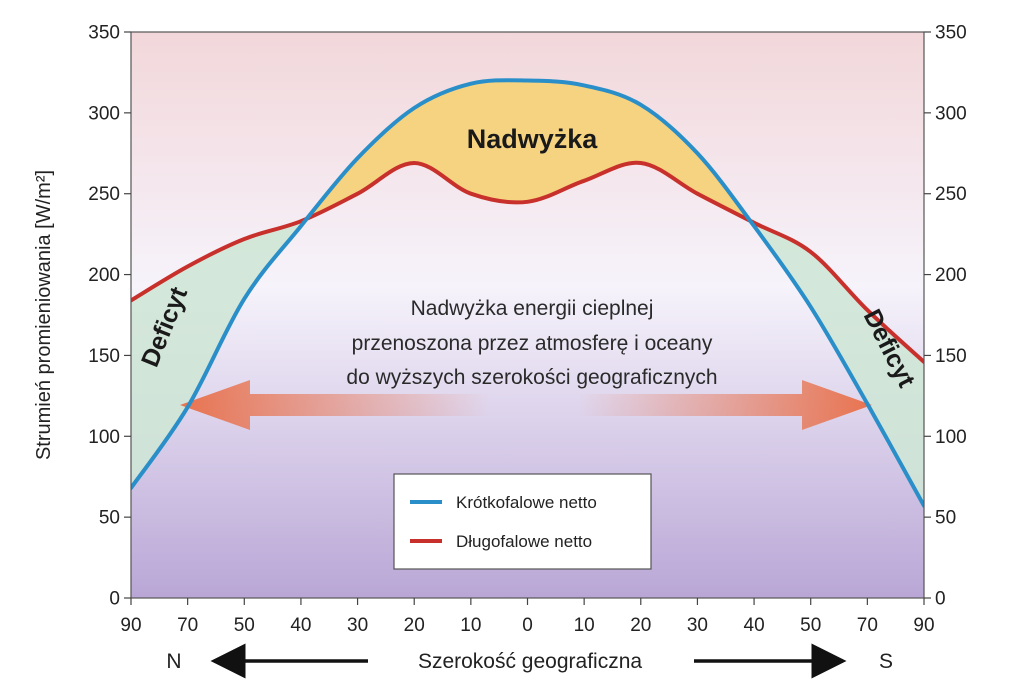 This screenshot has width=1024, height=690. I want to click on heat-transport-arrows, so click(526, 405).